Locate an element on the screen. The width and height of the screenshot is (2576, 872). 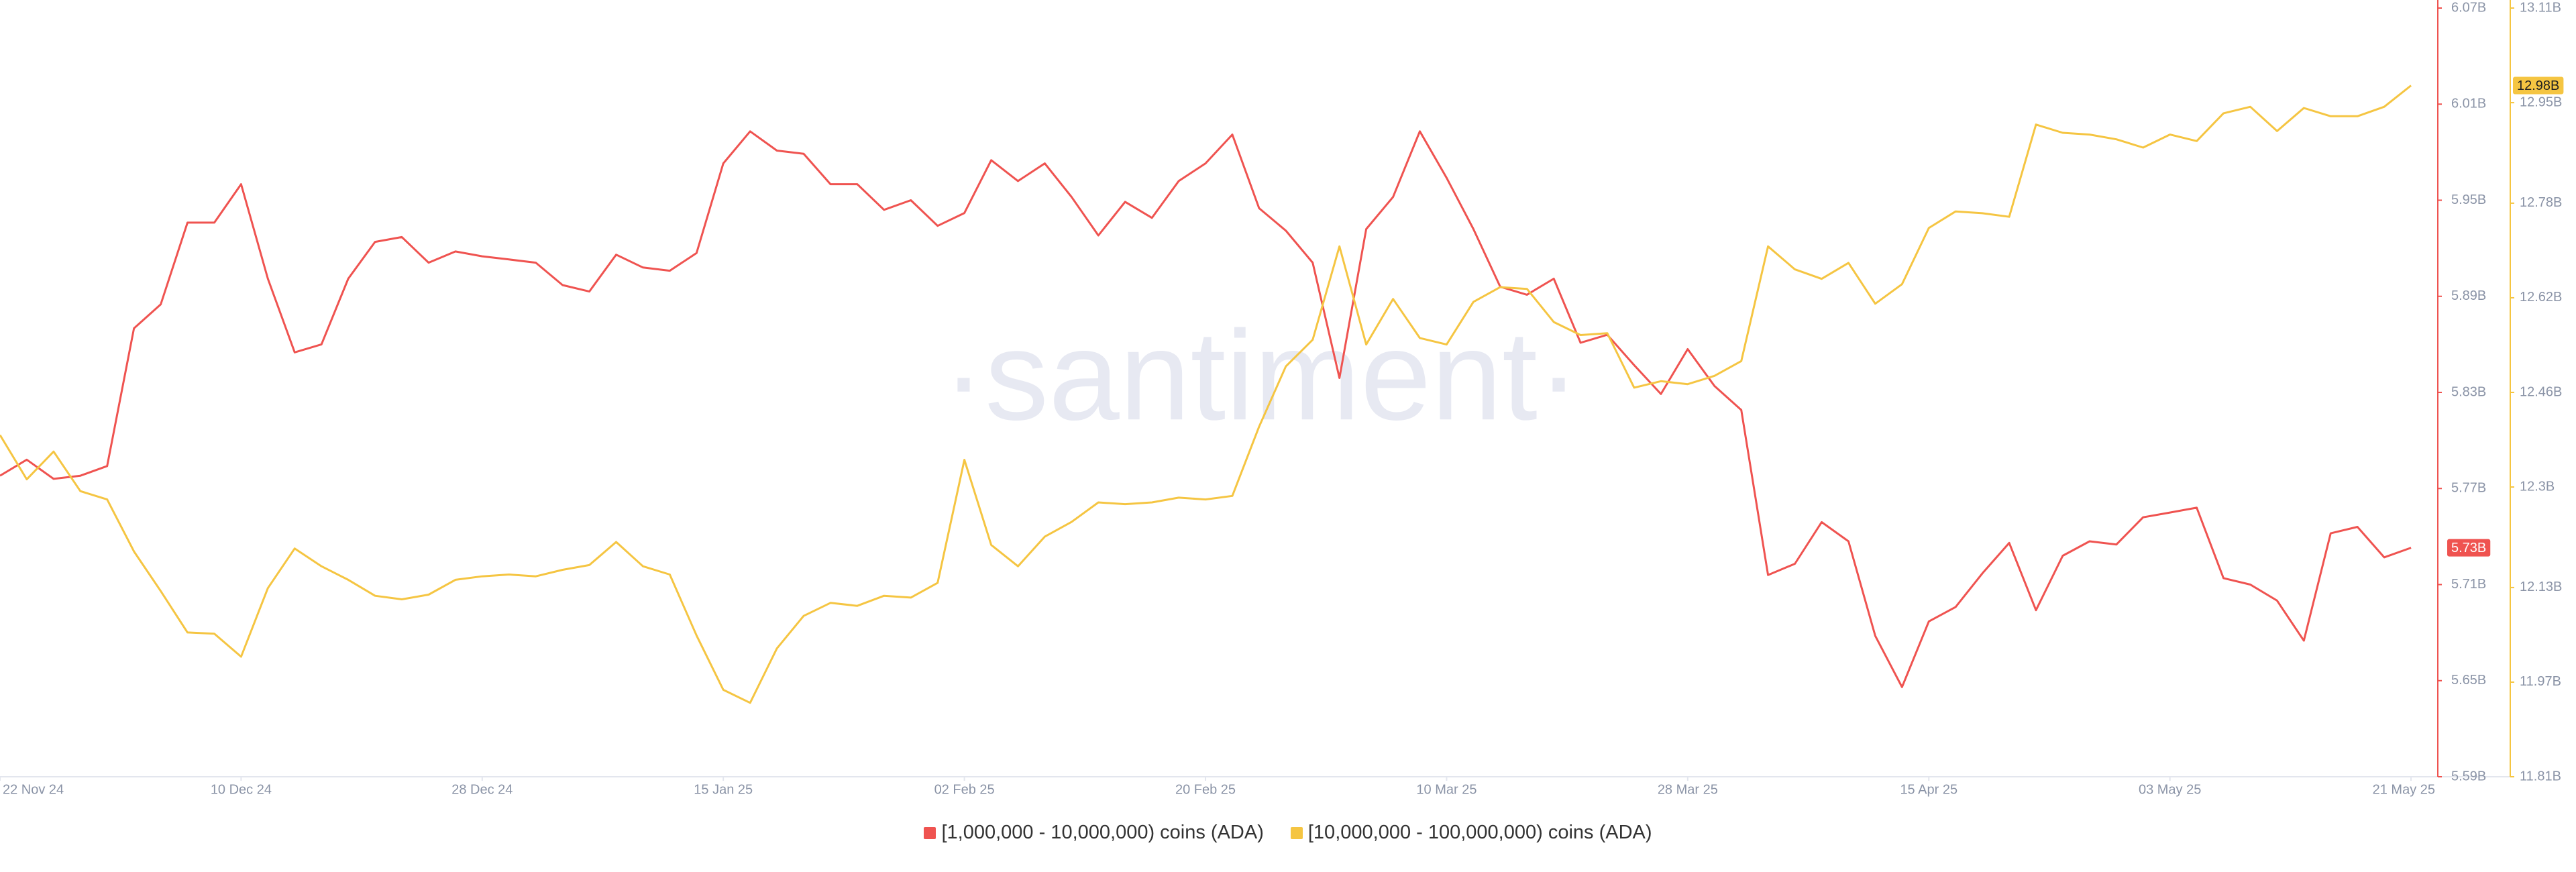
watermark: ·santiment· is located at coordinates (1261, 376).